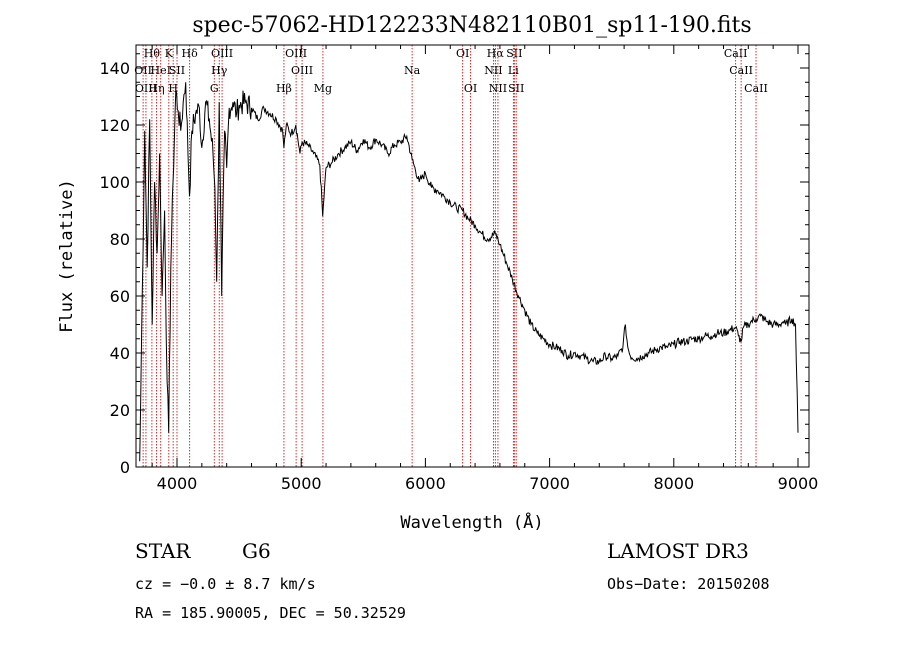 The width and height of the screenshot is (900, 649). What do you see at coordinates (120, 410) in the screenshot?
I see `y-tick-label: 20` at bounding box center [120, 410].